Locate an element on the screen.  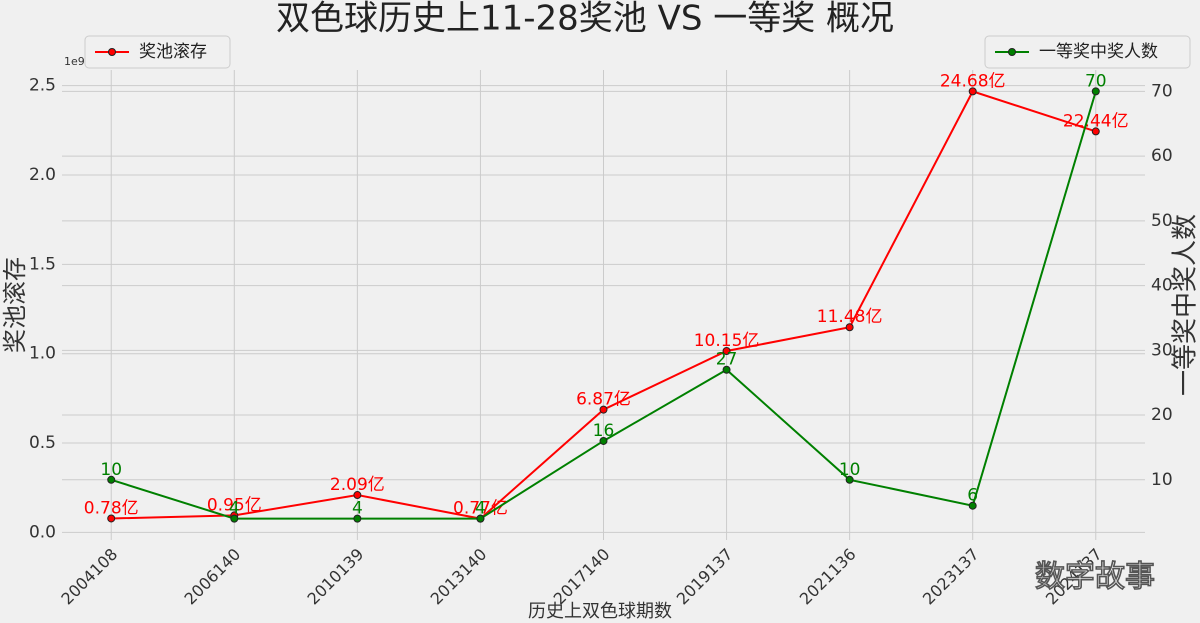
data-label: 2.09亿 is located at coordinates (357, 485).